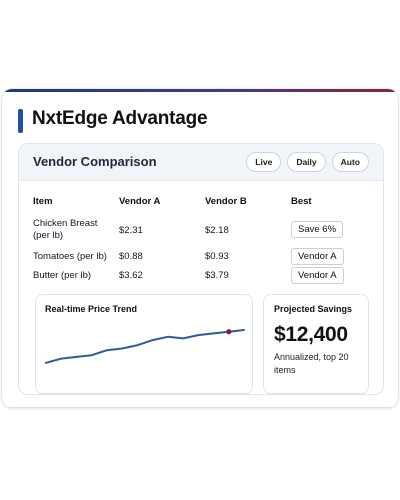 The width and height of the screenshot is (400, 500). Describe the element at coordinates (65, 229) in the screenshot. I see `item-name: Chicken Breast (per lb)` at that location.